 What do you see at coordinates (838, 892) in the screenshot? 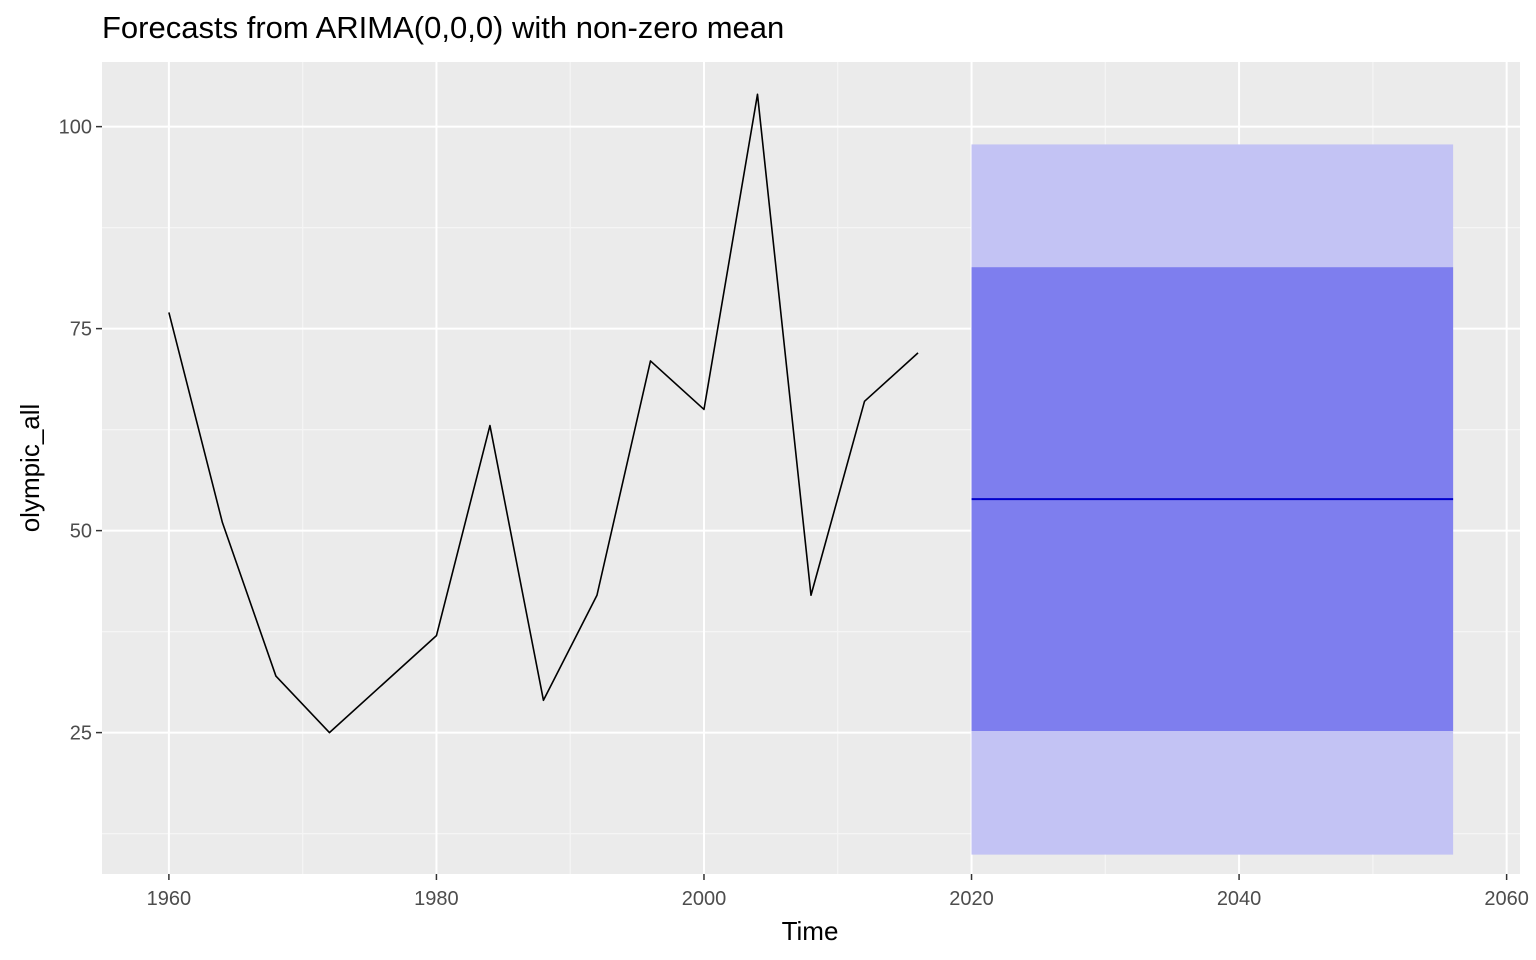
I see `x-axis-ticks: 1960 1980 2000 2020 2040 2060` at bounding box center [838, 892].